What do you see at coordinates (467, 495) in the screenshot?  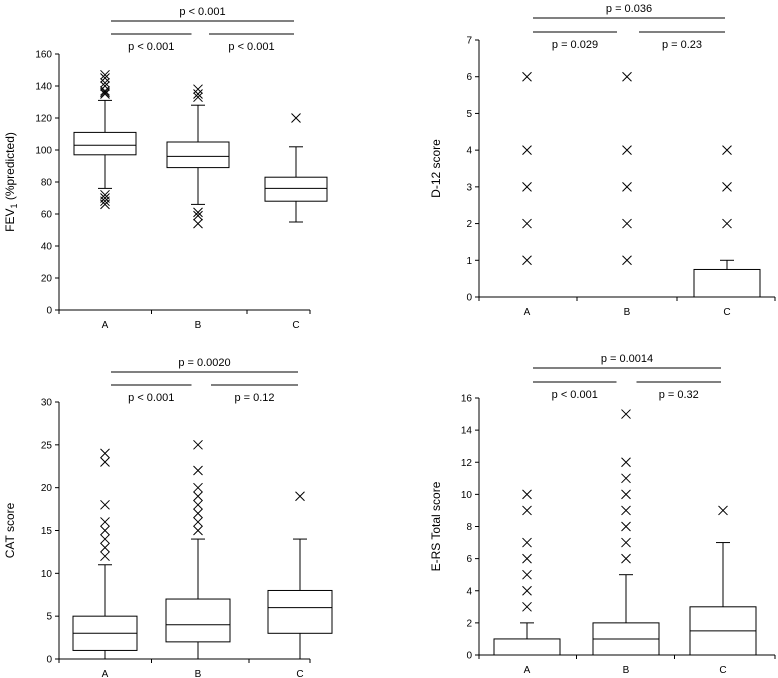 I see `y-tick-label: 10` at bounding box center [467, 495].